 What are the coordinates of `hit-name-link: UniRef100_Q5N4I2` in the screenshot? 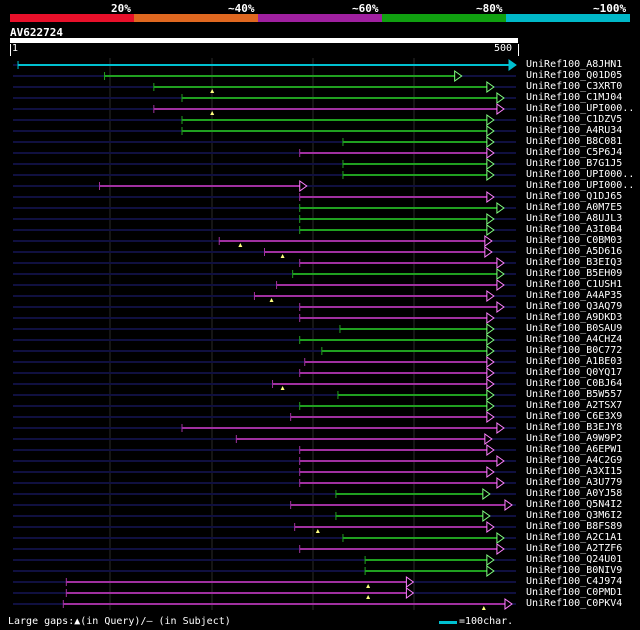 It's located at (574, 504).